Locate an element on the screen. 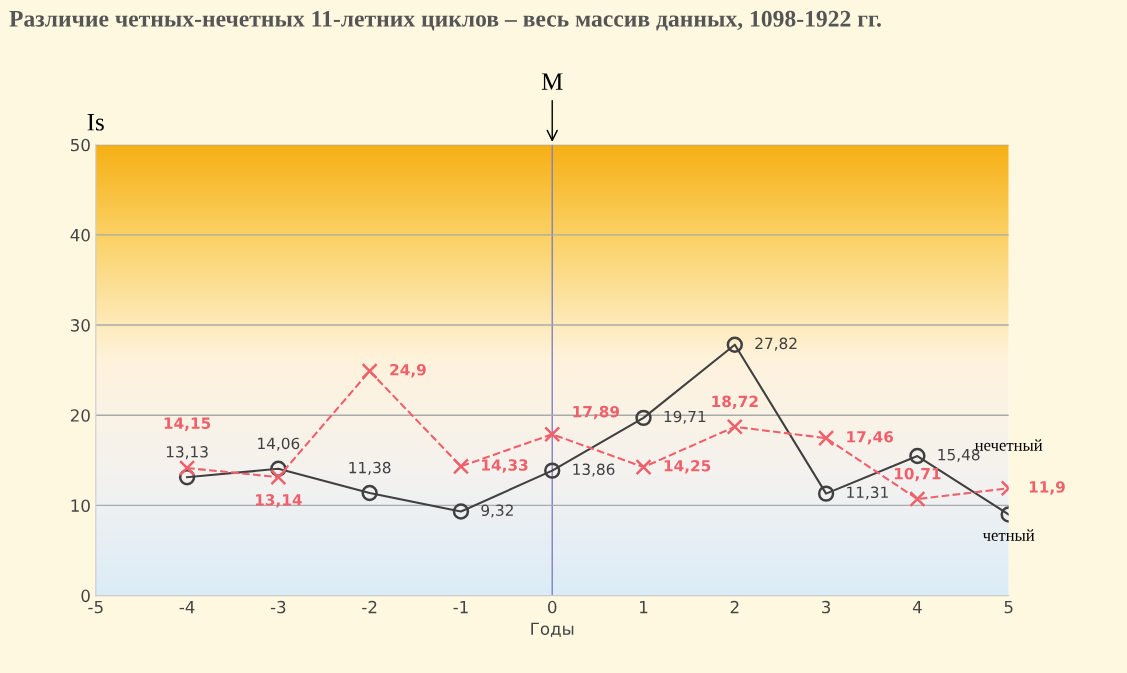  ref-line-label: M is located at coordinates (552, 81).